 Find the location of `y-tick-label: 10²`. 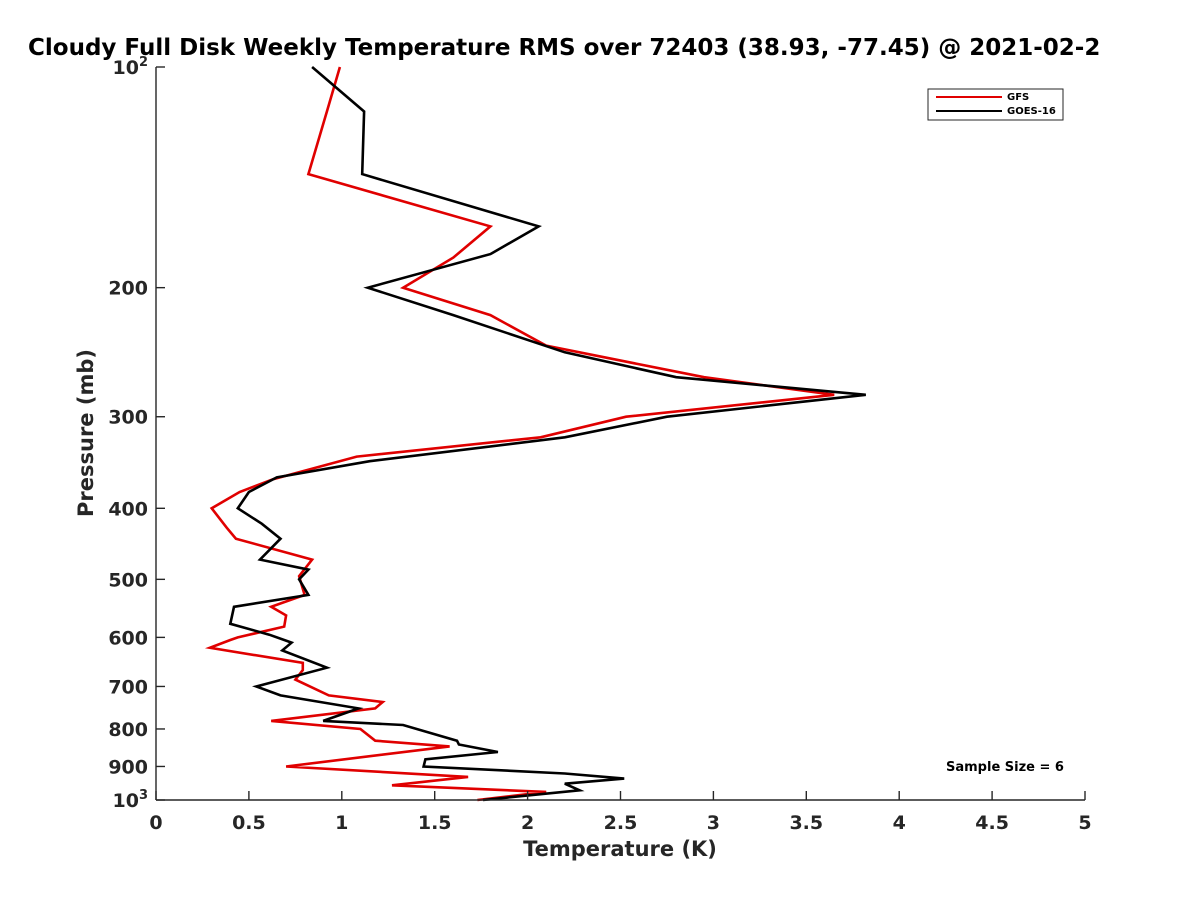

y-tick-label: 10² is located at coordinates (131, 67).